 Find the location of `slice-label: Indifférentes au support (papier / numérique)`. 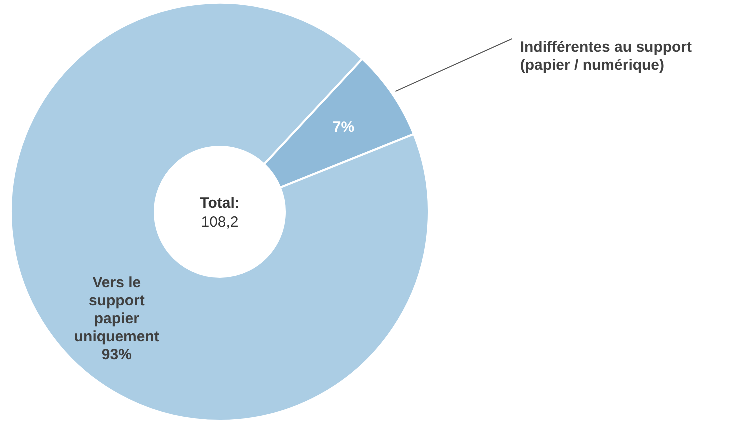

slice-label: Indifférentes au support (papier / numérique) is located at coordinates (606, 56).